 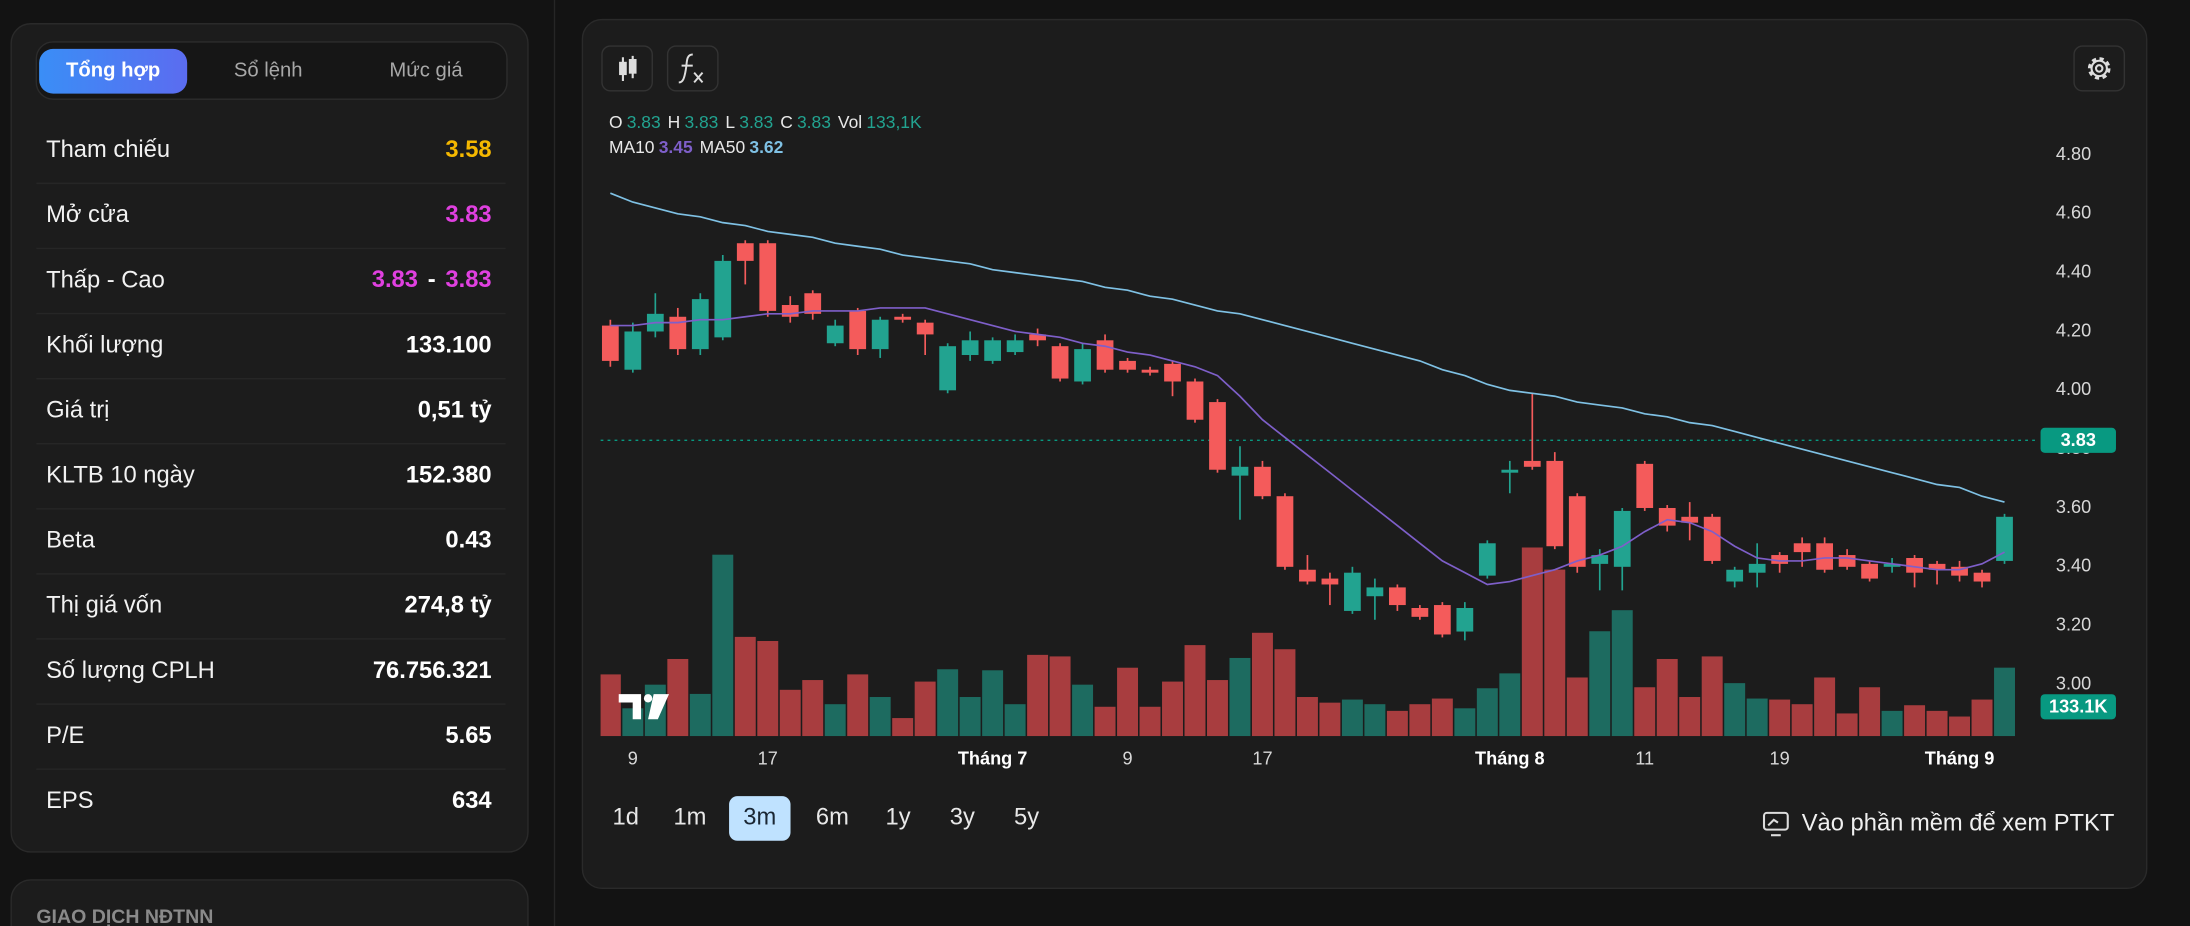 What do you see at coordinates (69, 801) in the screenshot?
I see `stat-label: EPS` at bounding box center [69, 801].